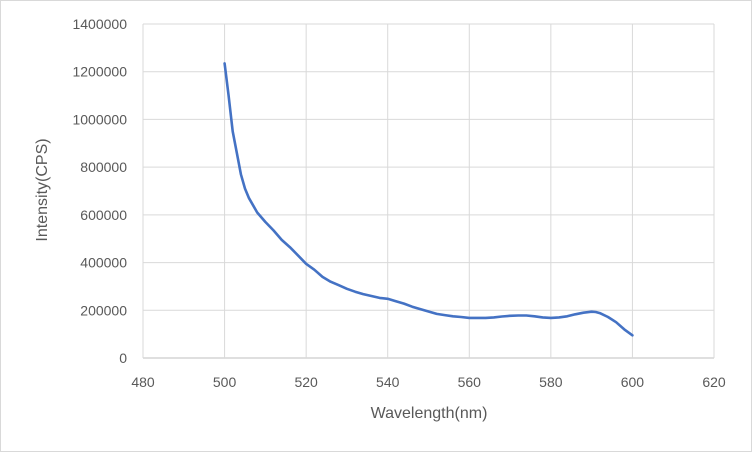 This screenshot has width=752, height=452. I want to click on x-tick-label: 600, so click(633, 382).